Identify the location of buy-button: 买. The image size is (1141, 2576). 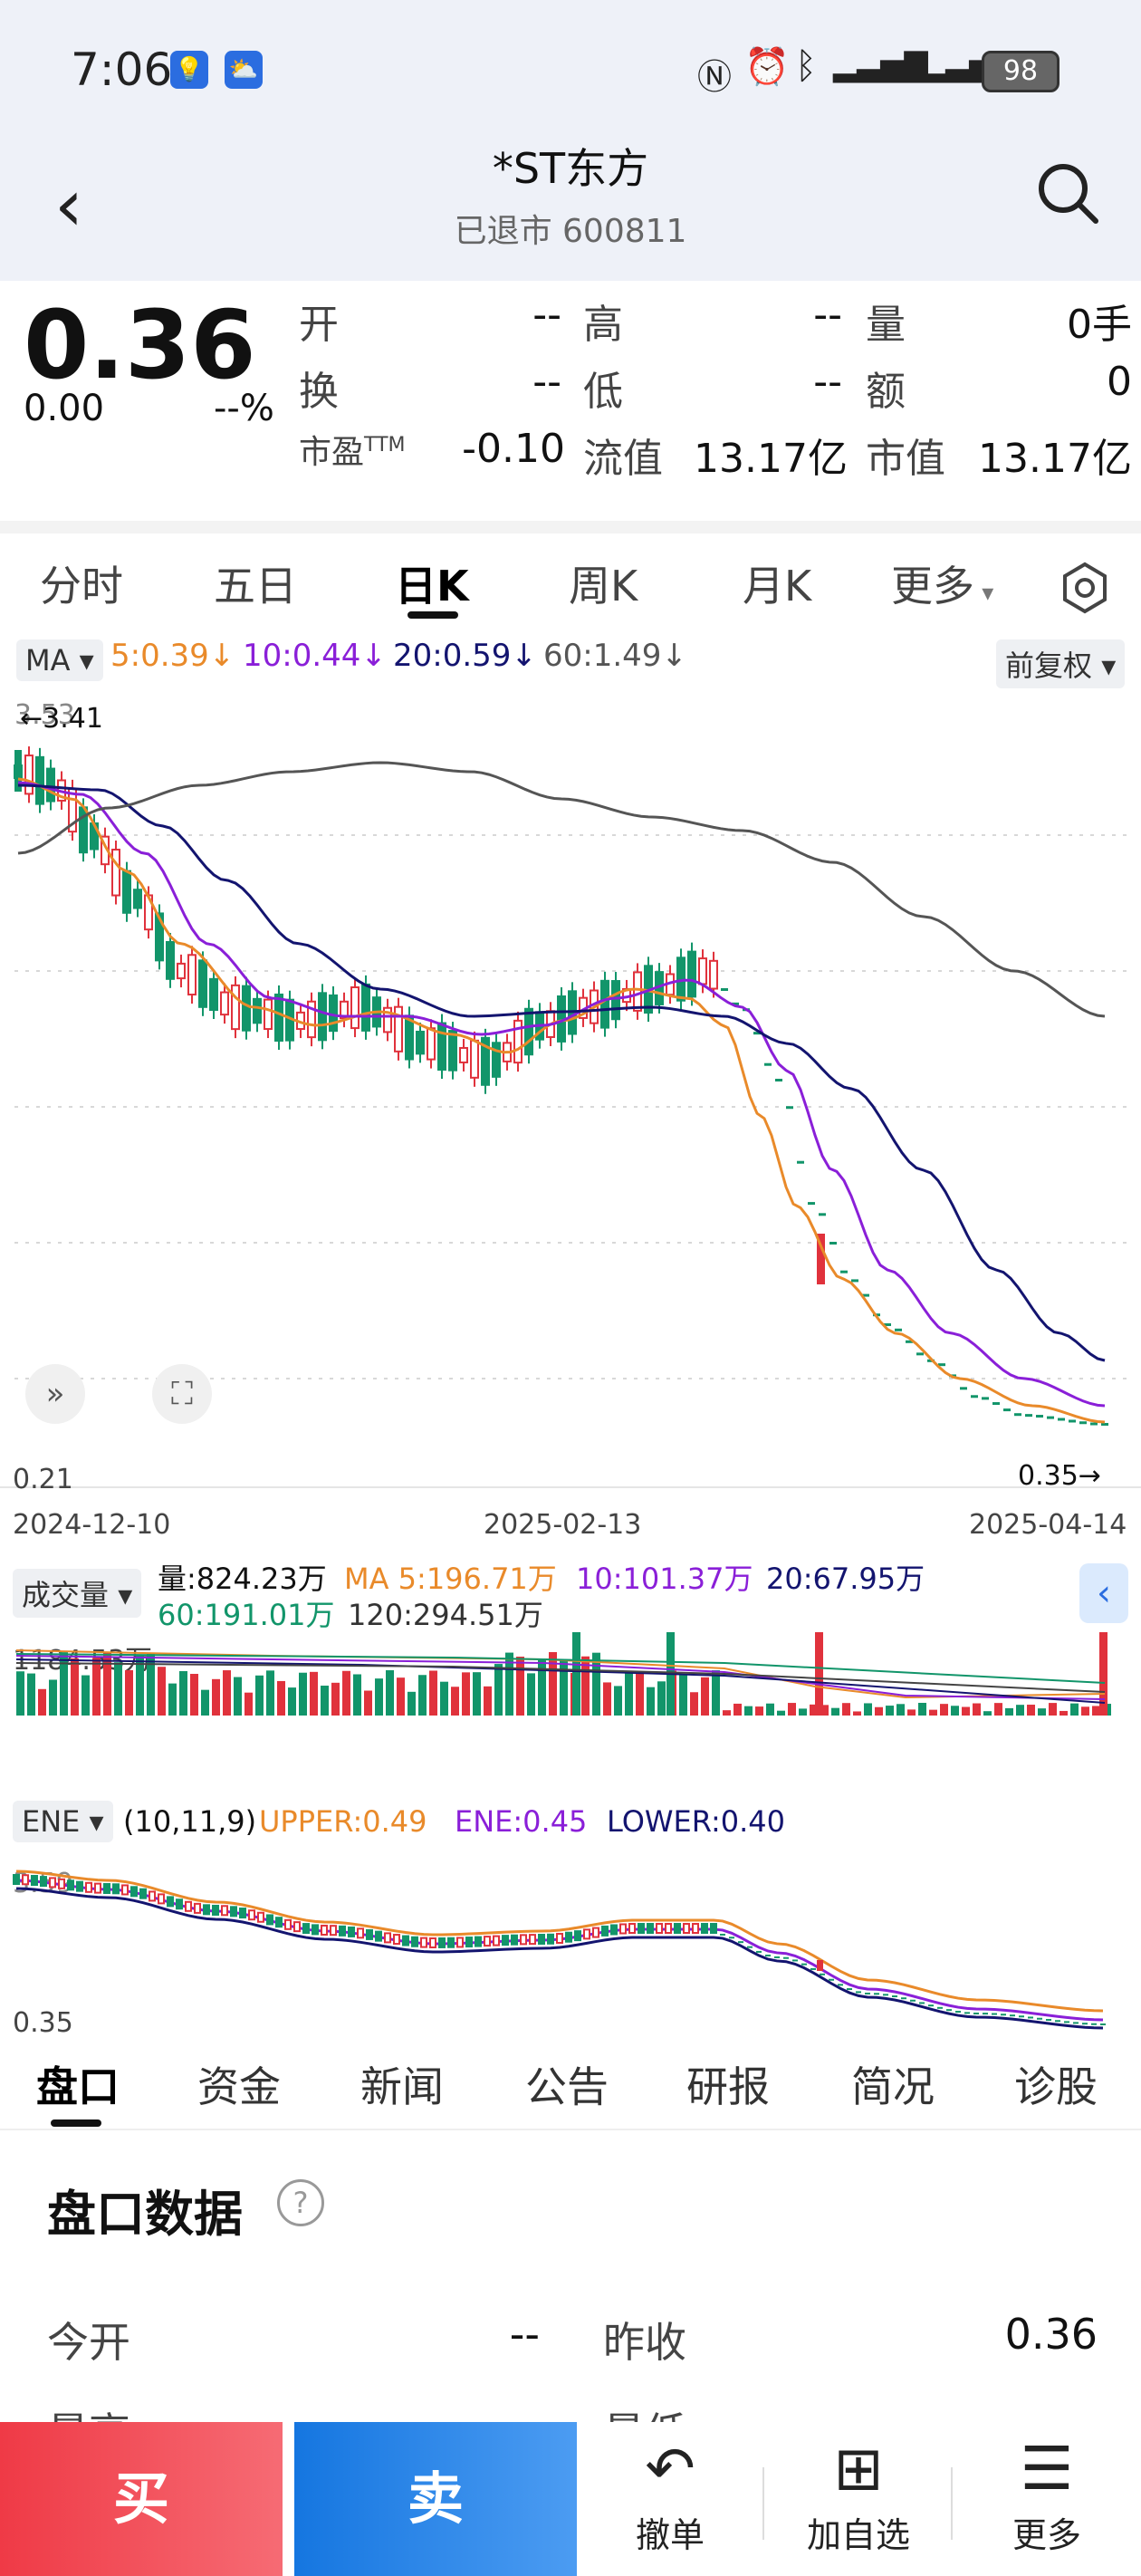
(142, 2499).